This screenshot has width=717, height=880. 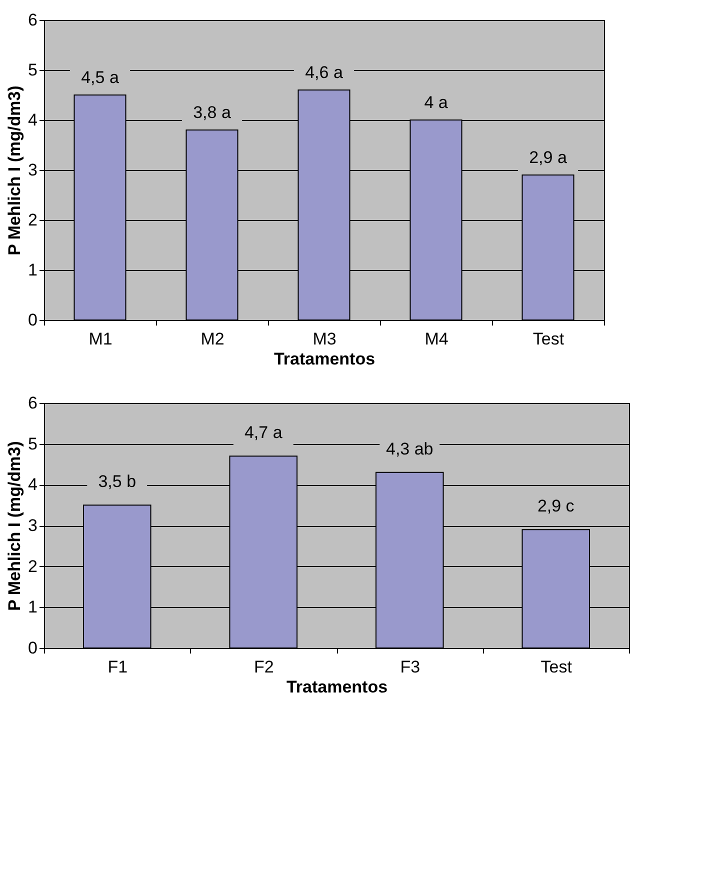 What do you see at coordinates (263, 432) in the screenshot?
I see `data-label: 4,7 a` at bounding box center [263, 432].